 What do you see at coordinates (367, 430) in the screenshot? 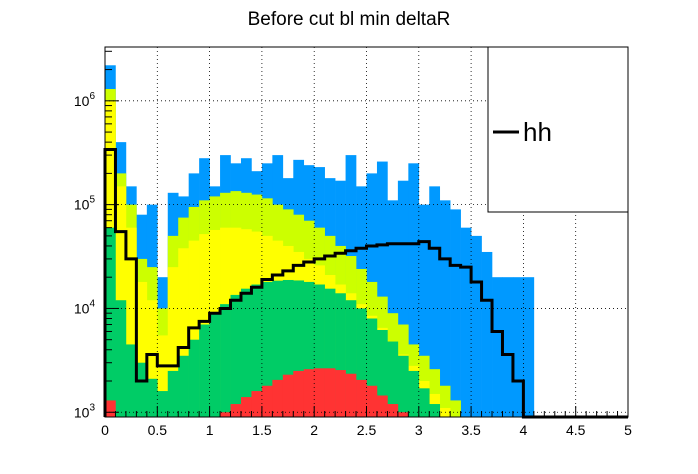
I see `x-tick-label-5: 2.5` at bounding box center [367, 430].